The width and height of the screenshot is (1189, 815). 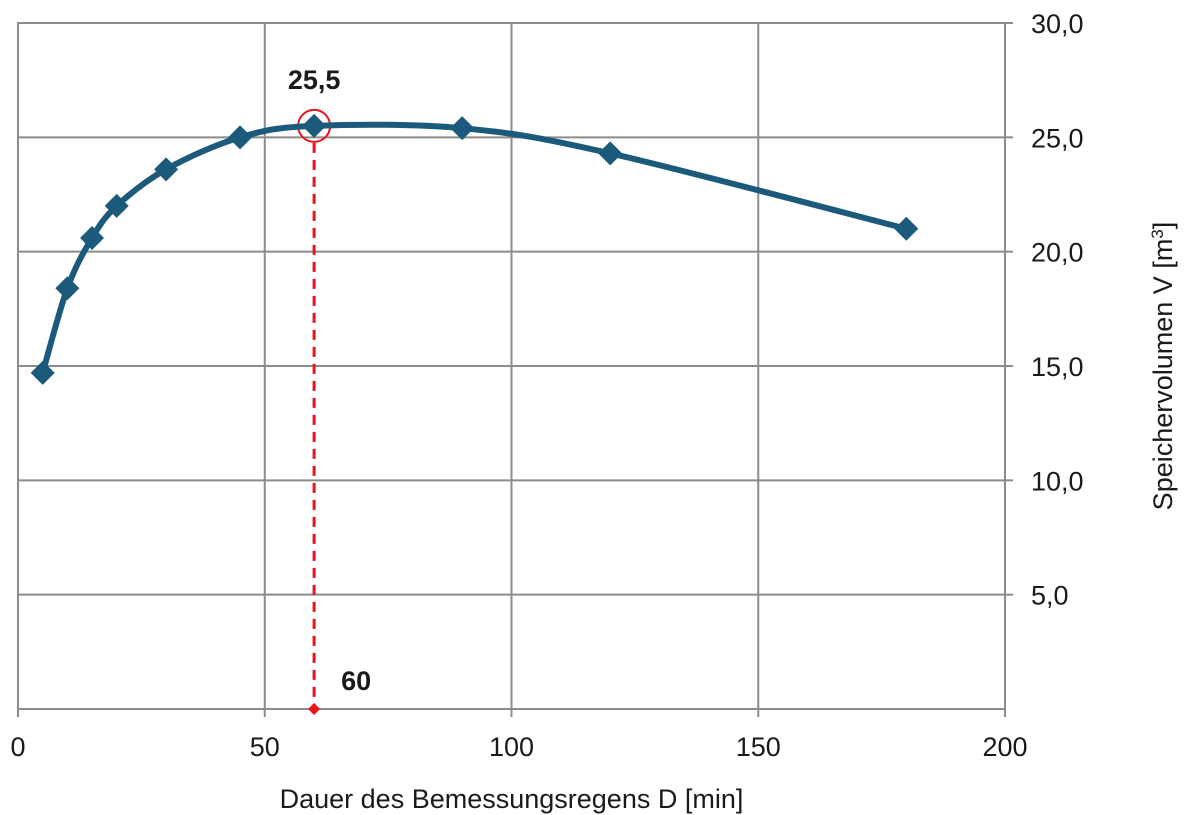 I want to click on y-tick-label: 20,0, so click(x=1057, y=253).